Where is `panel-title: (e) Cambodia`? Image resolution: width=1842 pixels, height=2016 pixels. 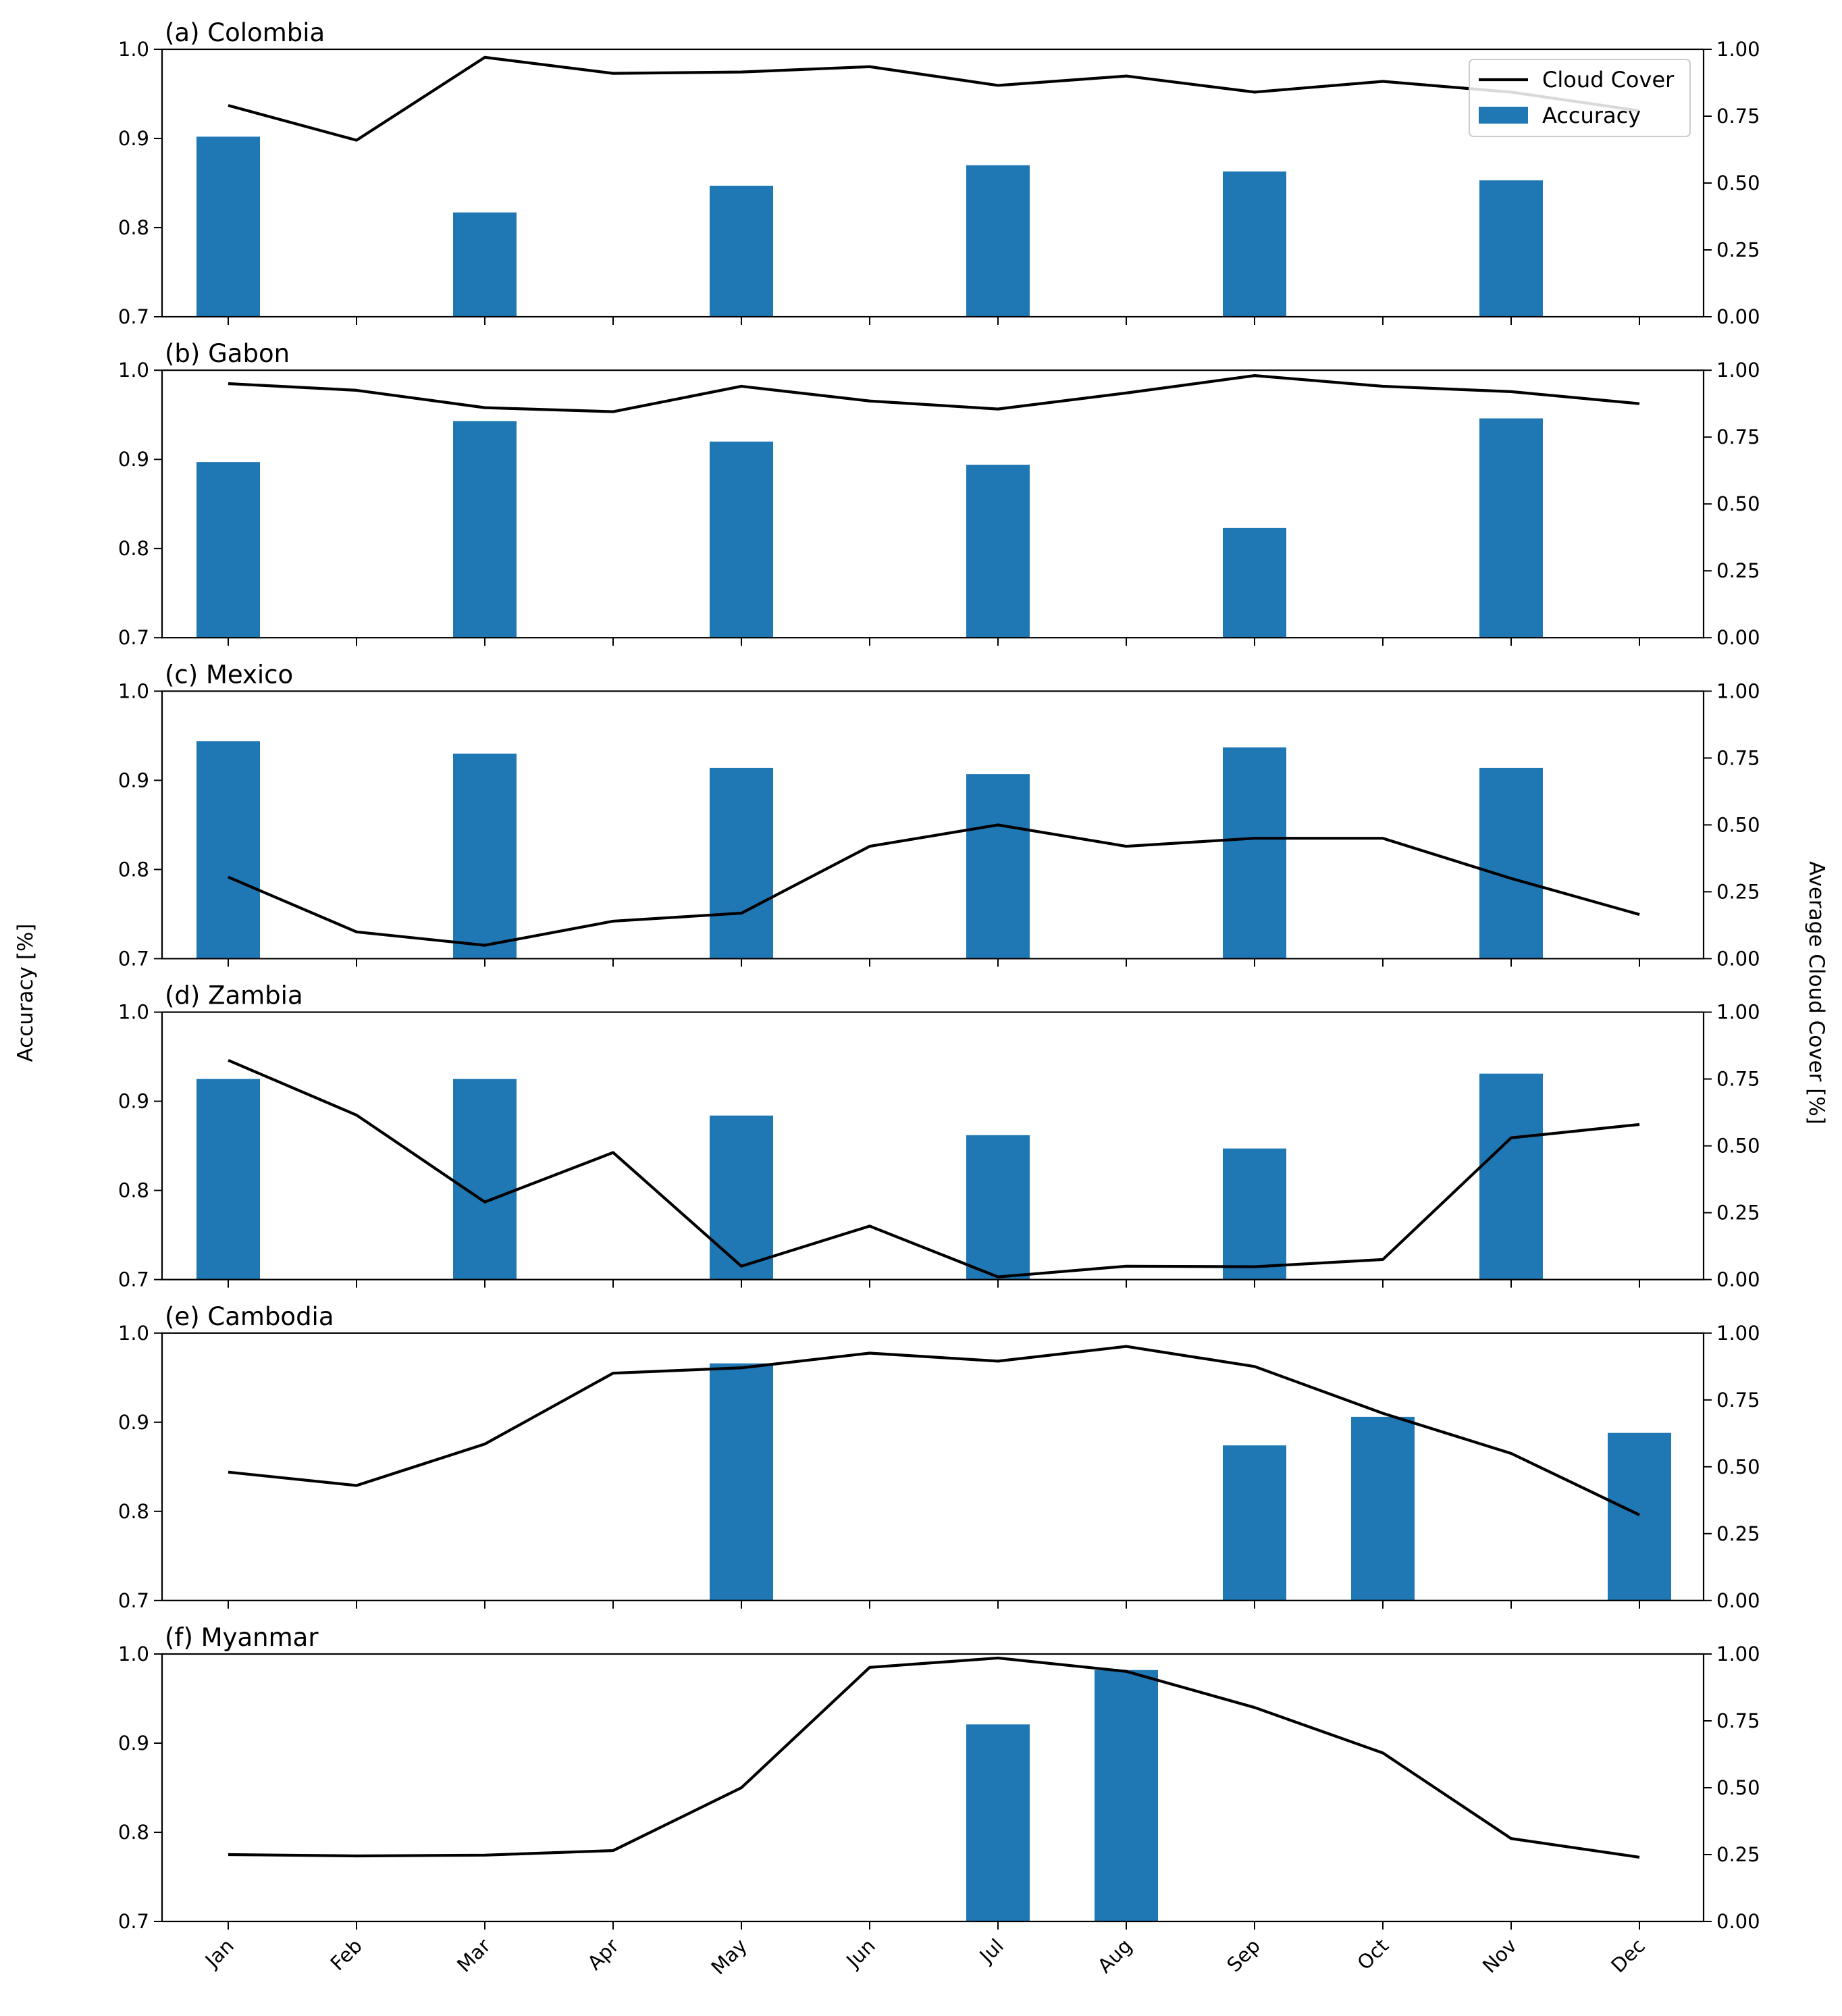 panel-title: (e) Cambodia is located at coordinates (249, 1316).